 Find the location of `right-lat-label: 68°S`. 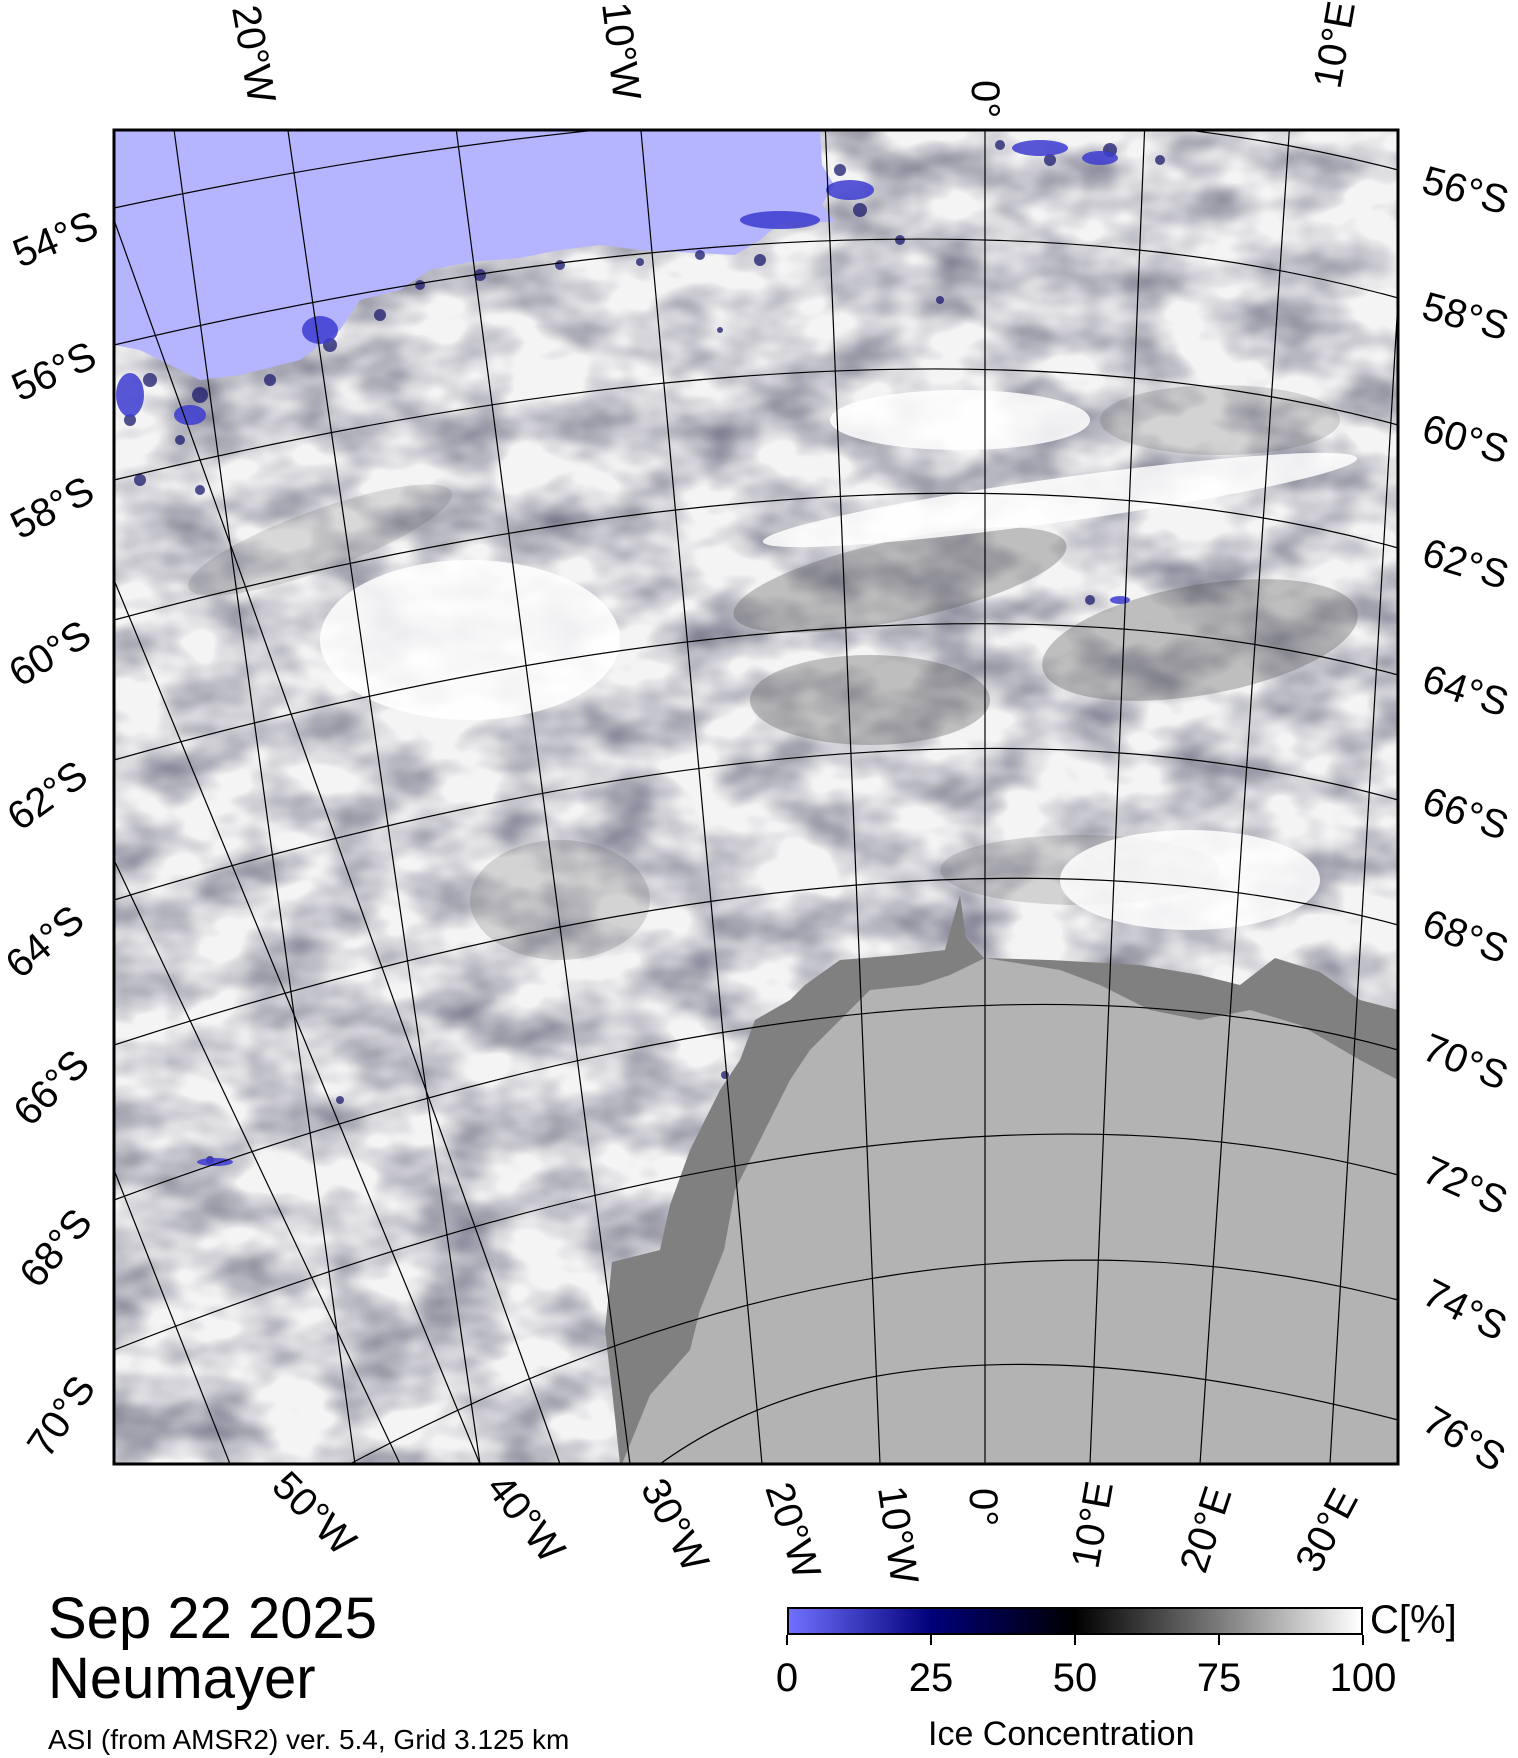

right-lat-label: 68°S is located at coordinates (1465, 936).